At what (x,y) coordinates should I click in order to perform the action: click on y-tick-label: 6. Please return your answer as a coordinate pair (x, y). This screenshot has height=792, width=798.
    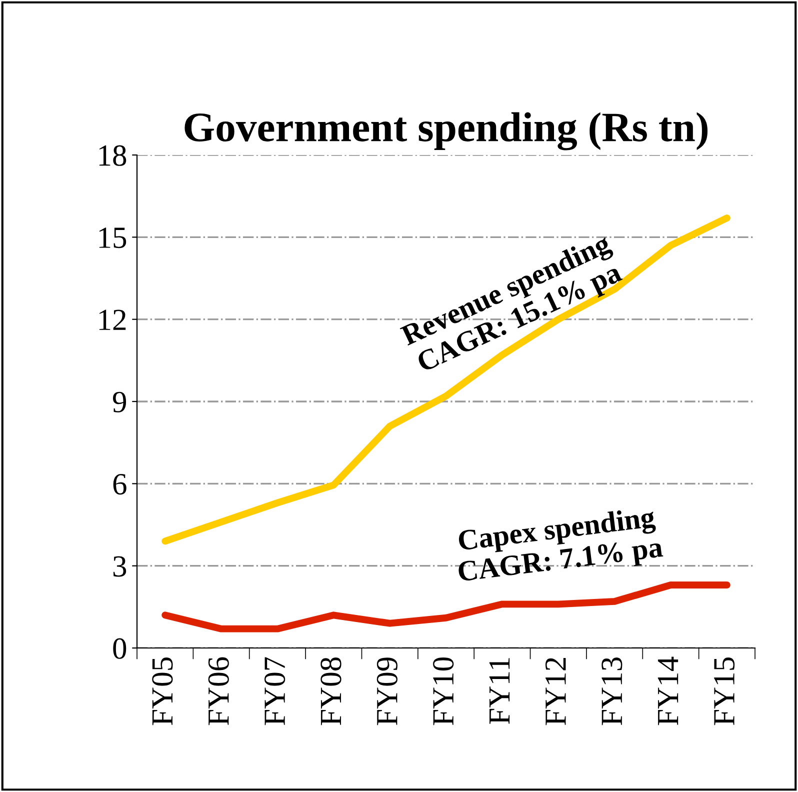
    Looking at the image, I should click on (119, 484).